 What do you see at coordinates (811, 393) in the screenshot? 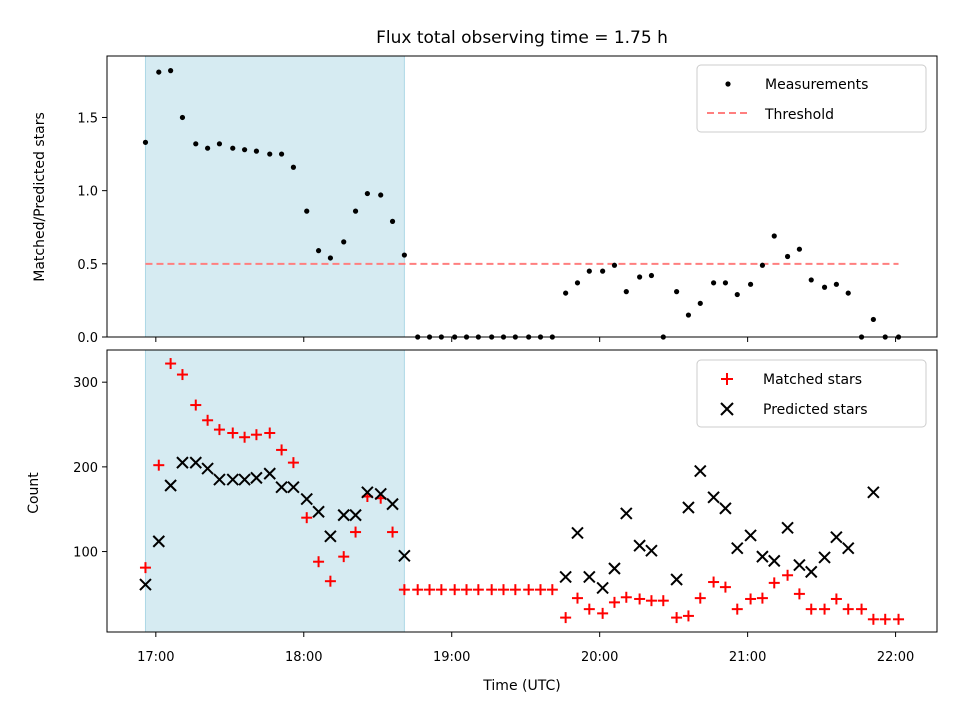
I see `bottom-legend: Matched stars Predicted stars` at bounding box center [811, 393].